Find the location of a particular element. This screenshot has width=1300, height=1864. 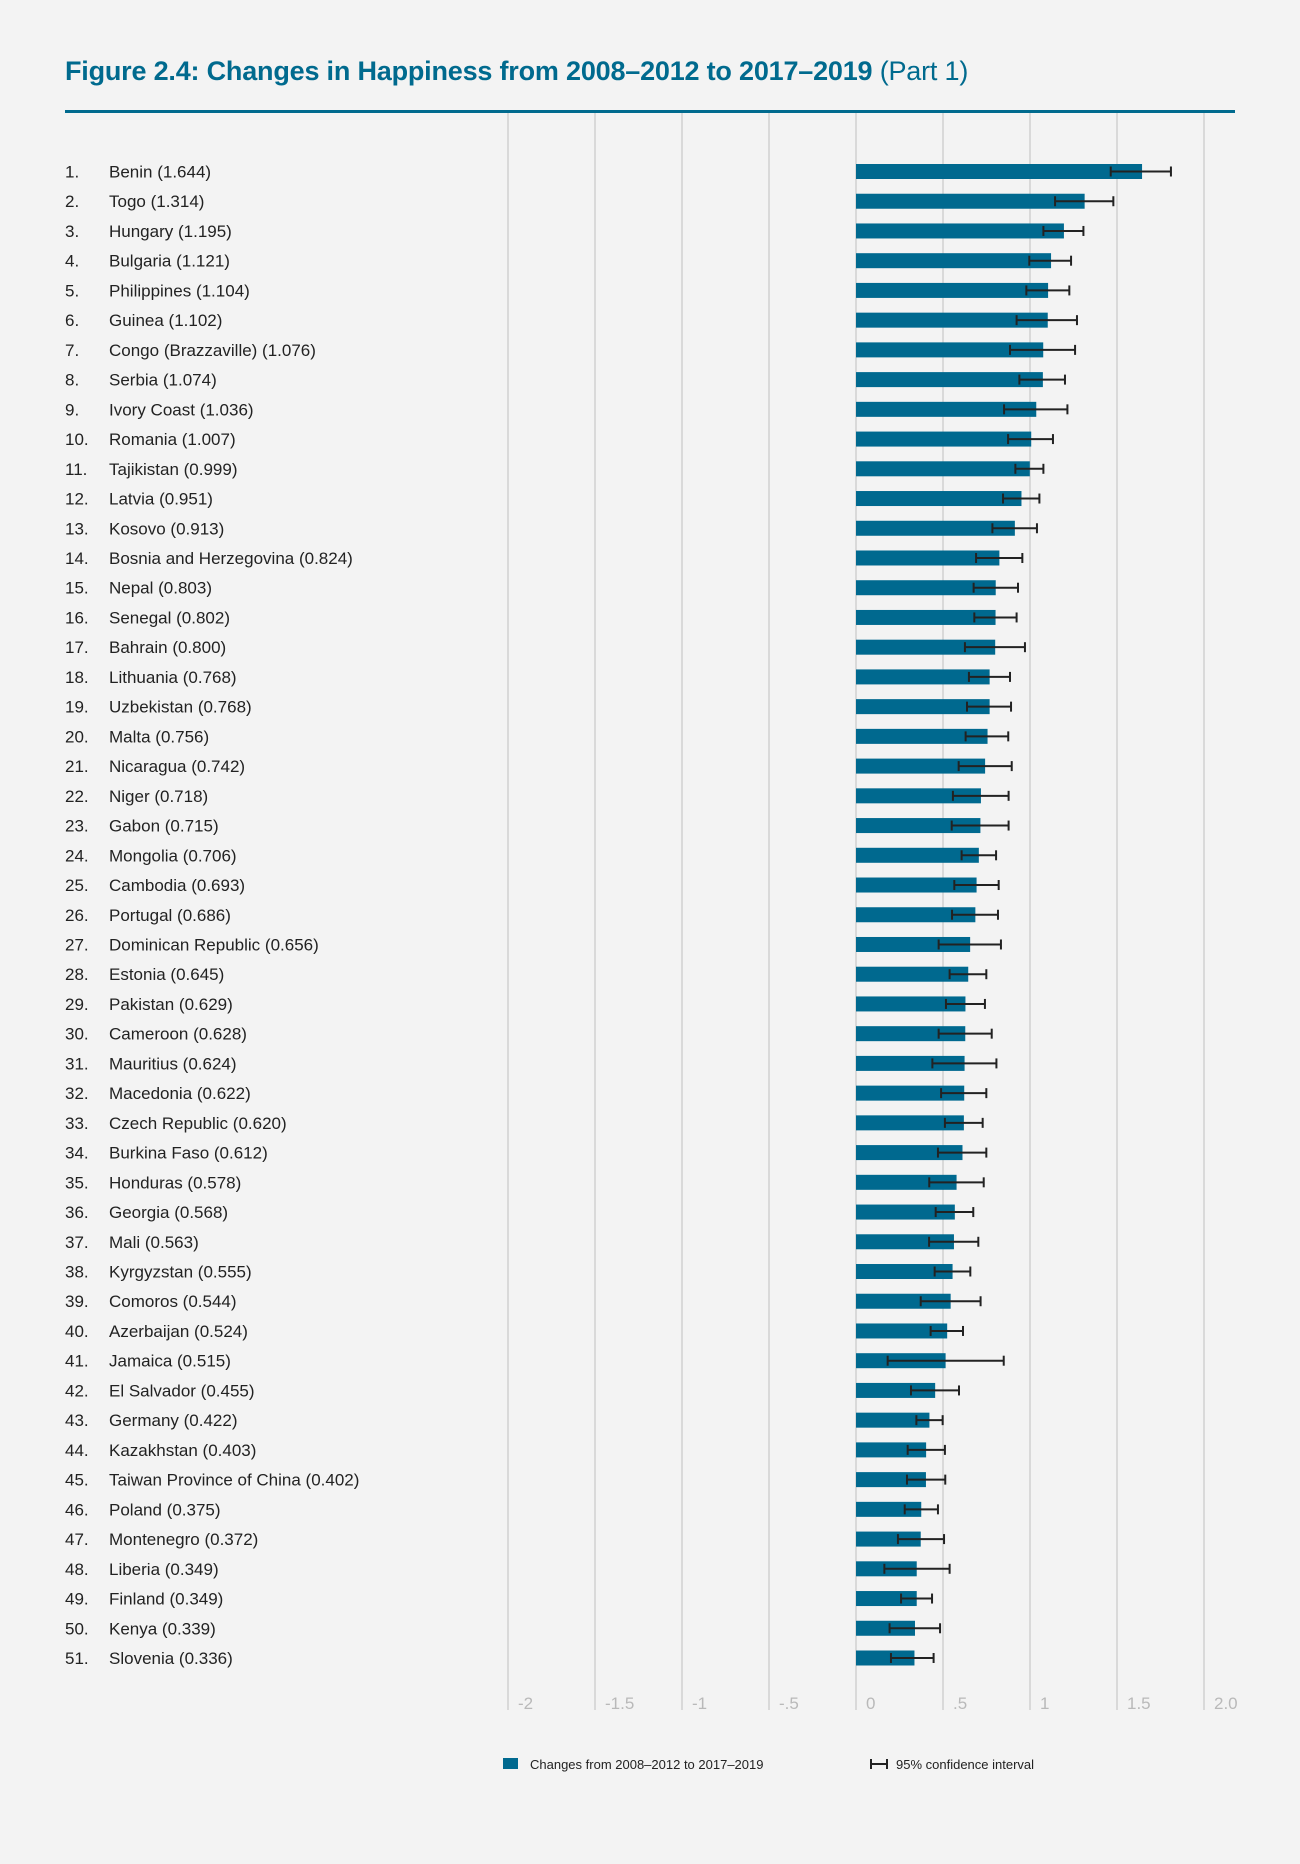

country-label: Lithuania (0.768) is located at coordinates (173, 677).